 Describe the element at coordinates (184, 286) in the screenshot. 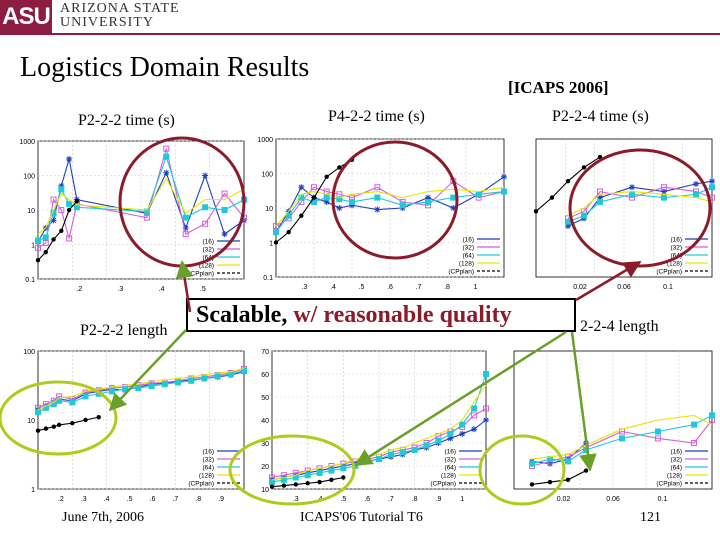

I see `arrow-to-p222-time` at that location.